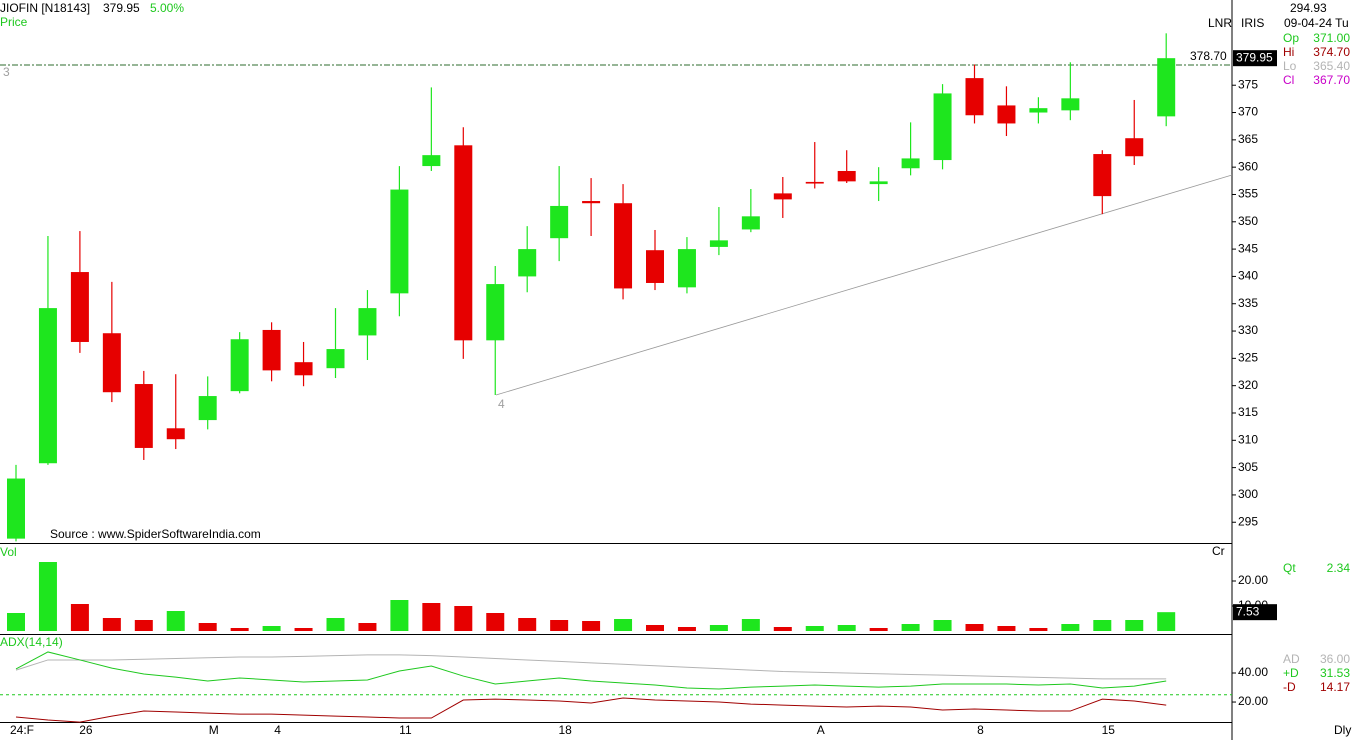 This screenshot has height=740, width=1352. I want to click on price-box, so click(1255, 58).